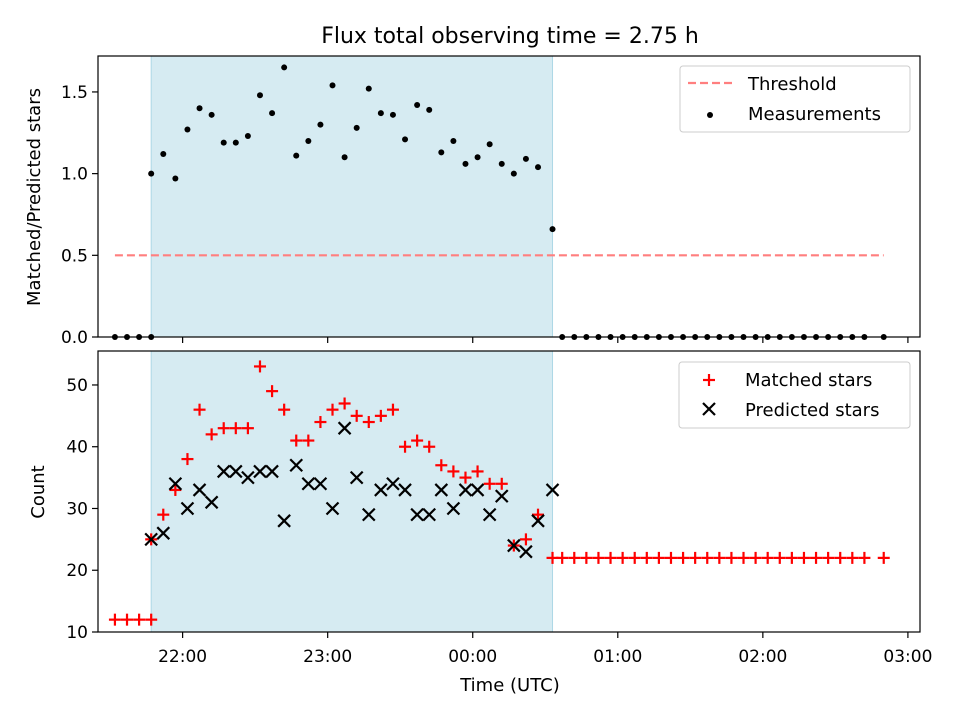 The height and width of the screenshot is (720, 960). What do you see at coordinates (38, 491) in the screenshot?
I see `bottom-y-axis-label: Count` at bounding box center [38, 491].